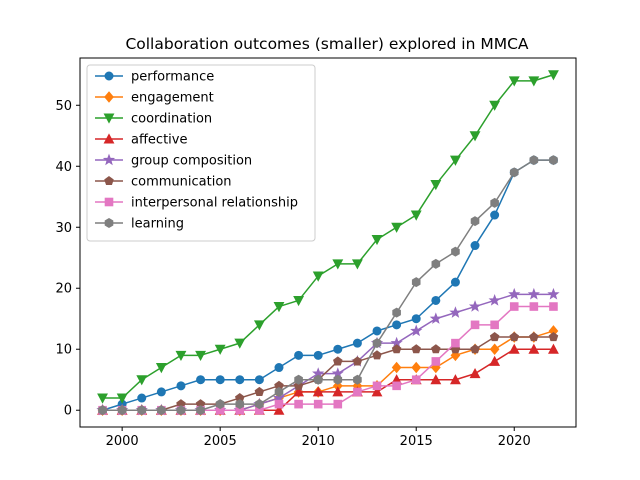  I want to click on x-tick-label: 2000, so click(122, 441).